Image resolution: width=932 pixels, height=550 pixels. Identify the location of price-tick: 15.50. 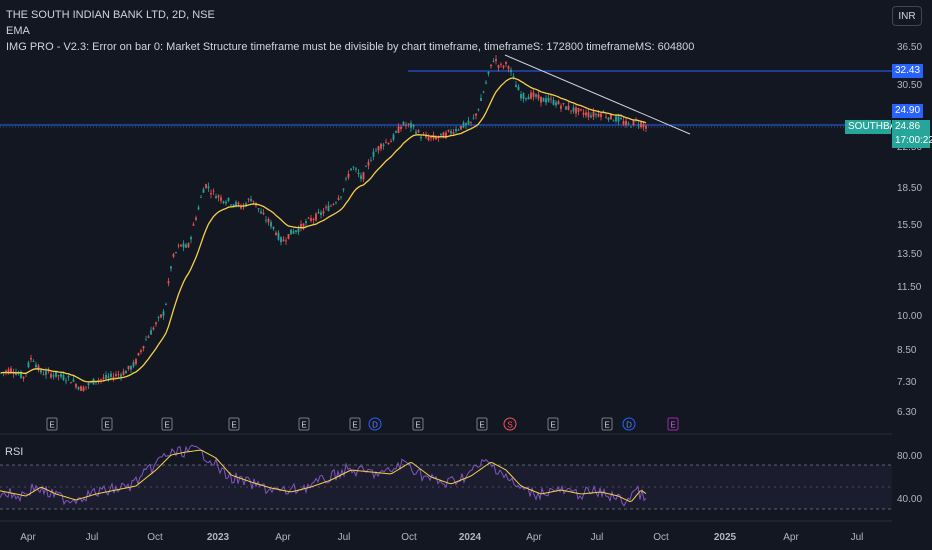
(909, 225).